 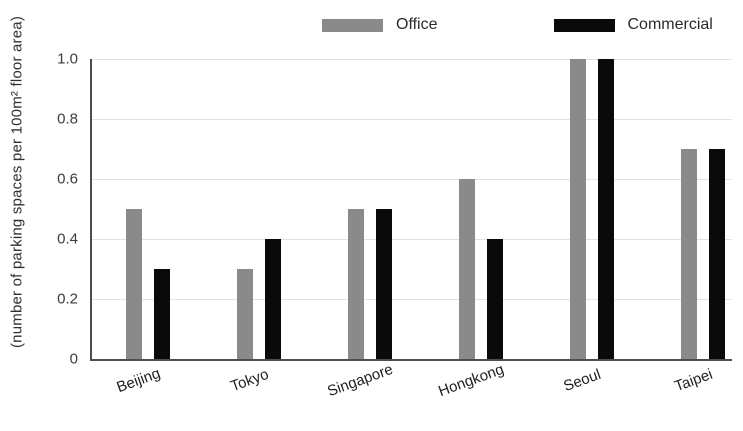 I want to click on legend-item-commercial: Commercial, so click(x=633, y=25).